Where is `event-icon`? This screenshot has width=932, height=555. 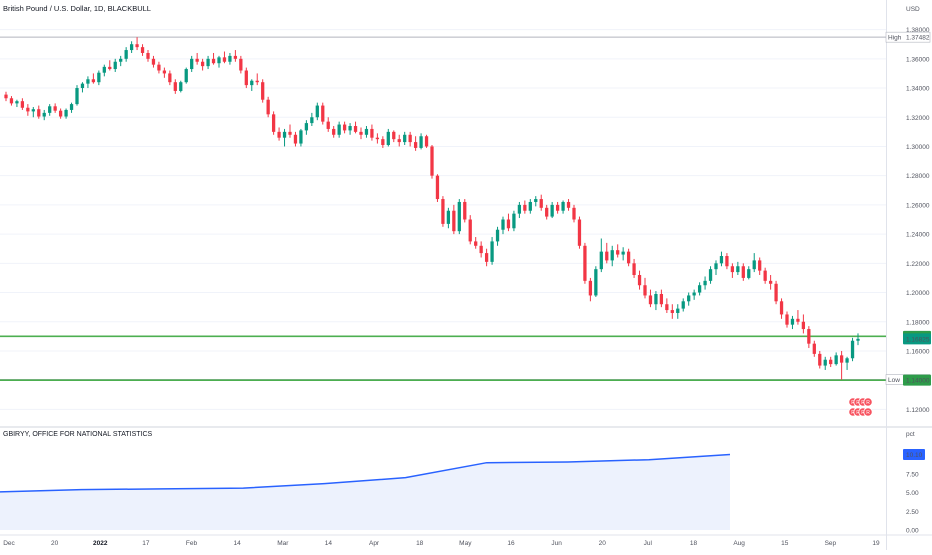 event-icon is located at coordinates (868, 412).